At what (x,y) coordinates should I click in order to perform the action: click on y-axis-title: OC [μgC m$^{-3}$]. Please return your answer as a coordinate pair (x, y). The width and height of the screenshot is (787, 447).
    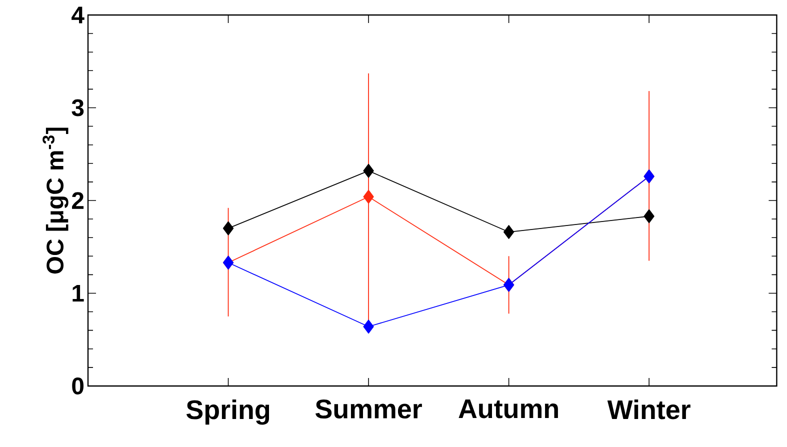
    Looking at the image, I should click on (55, 201).